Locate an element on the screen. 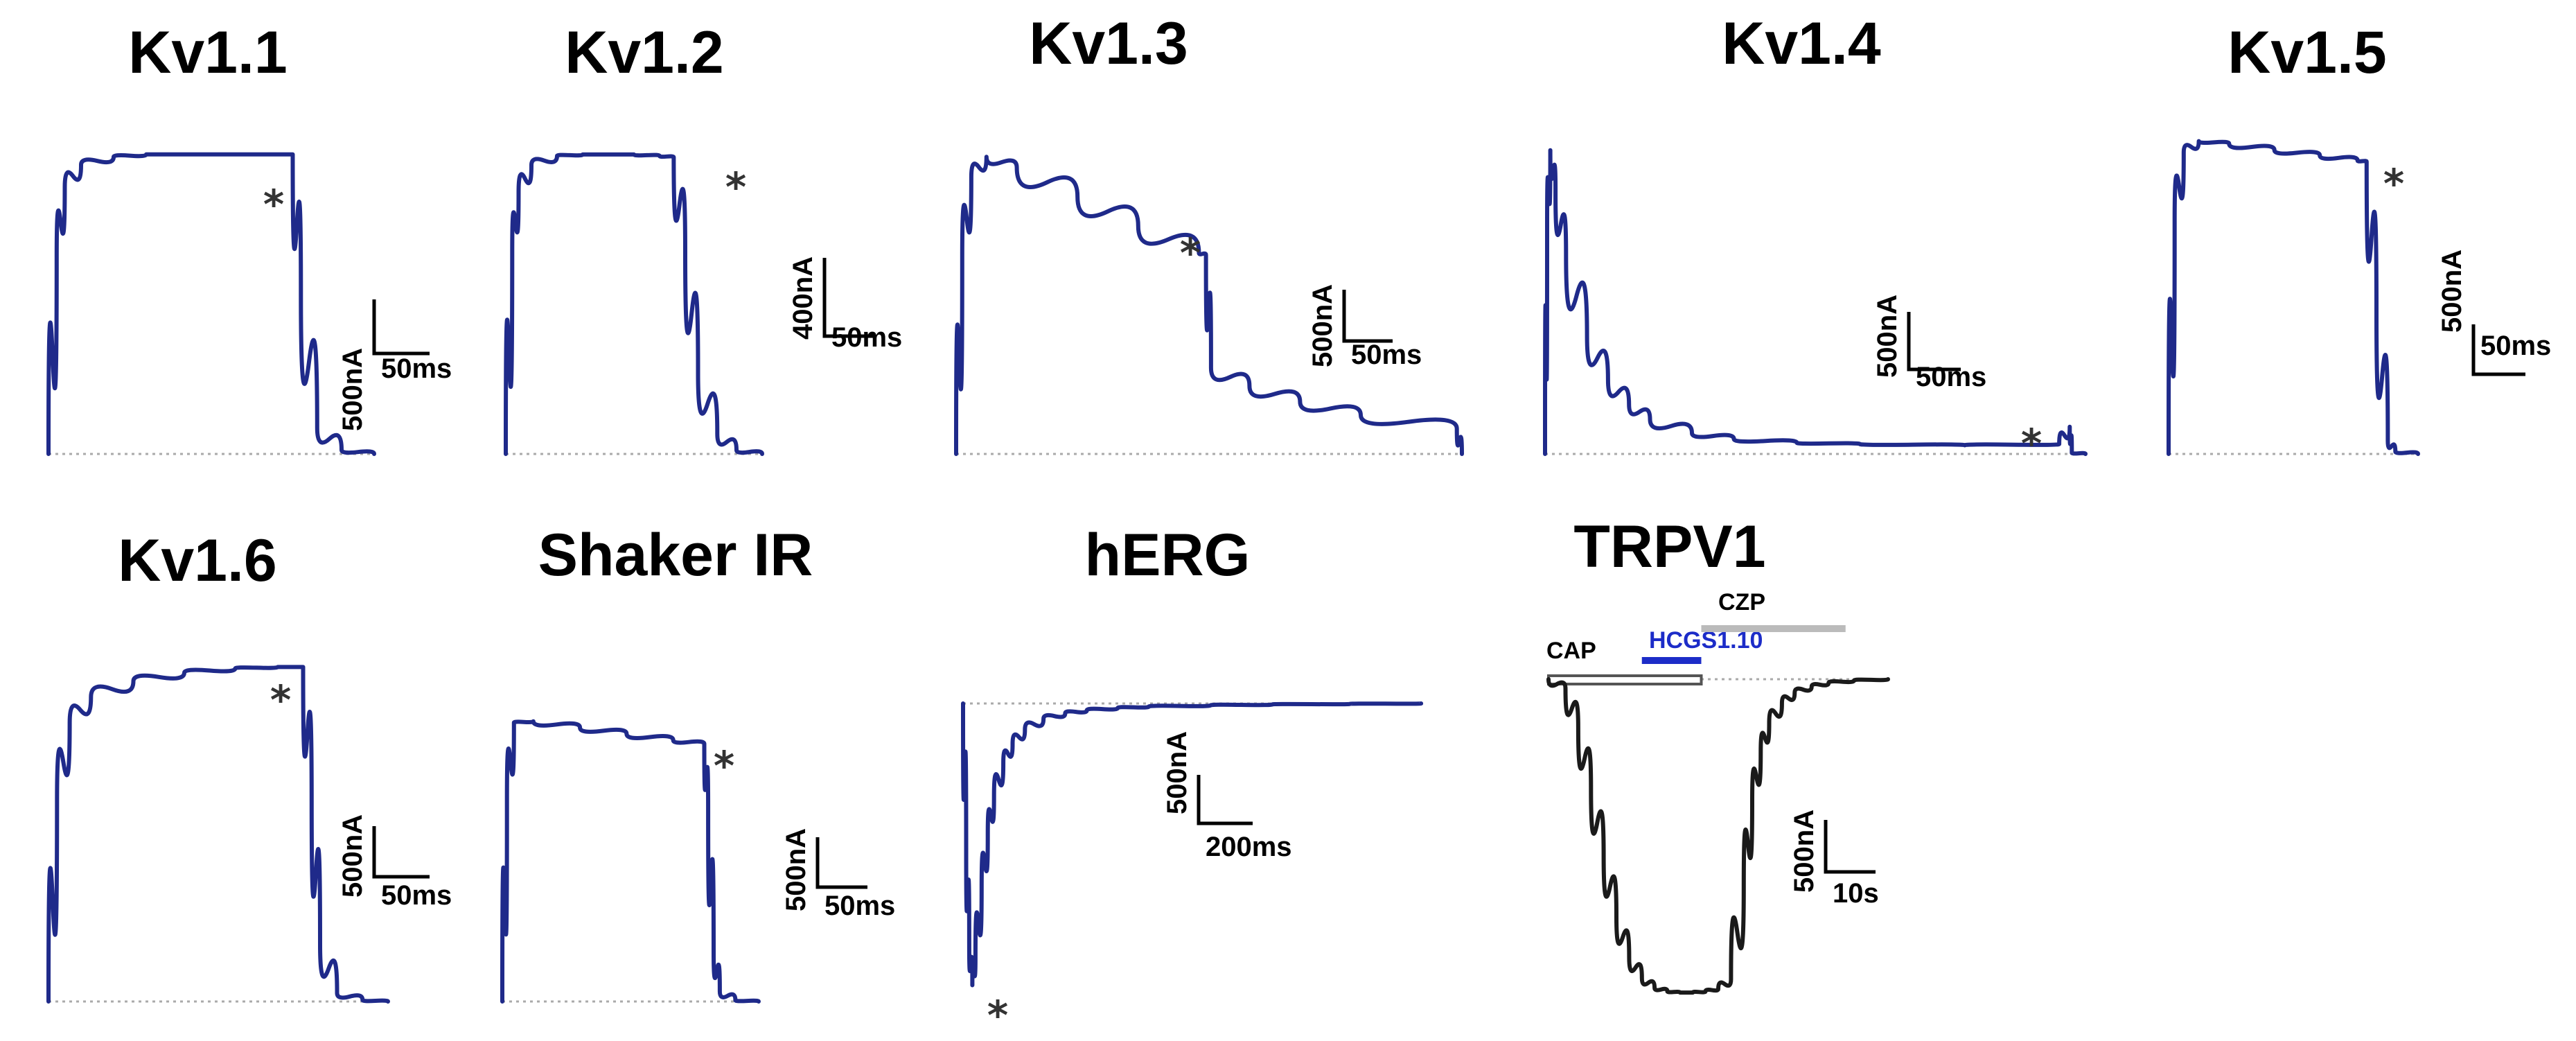  scale-bar-x-label-shaker-ir: 50ms is located at coordinates (860, 906).